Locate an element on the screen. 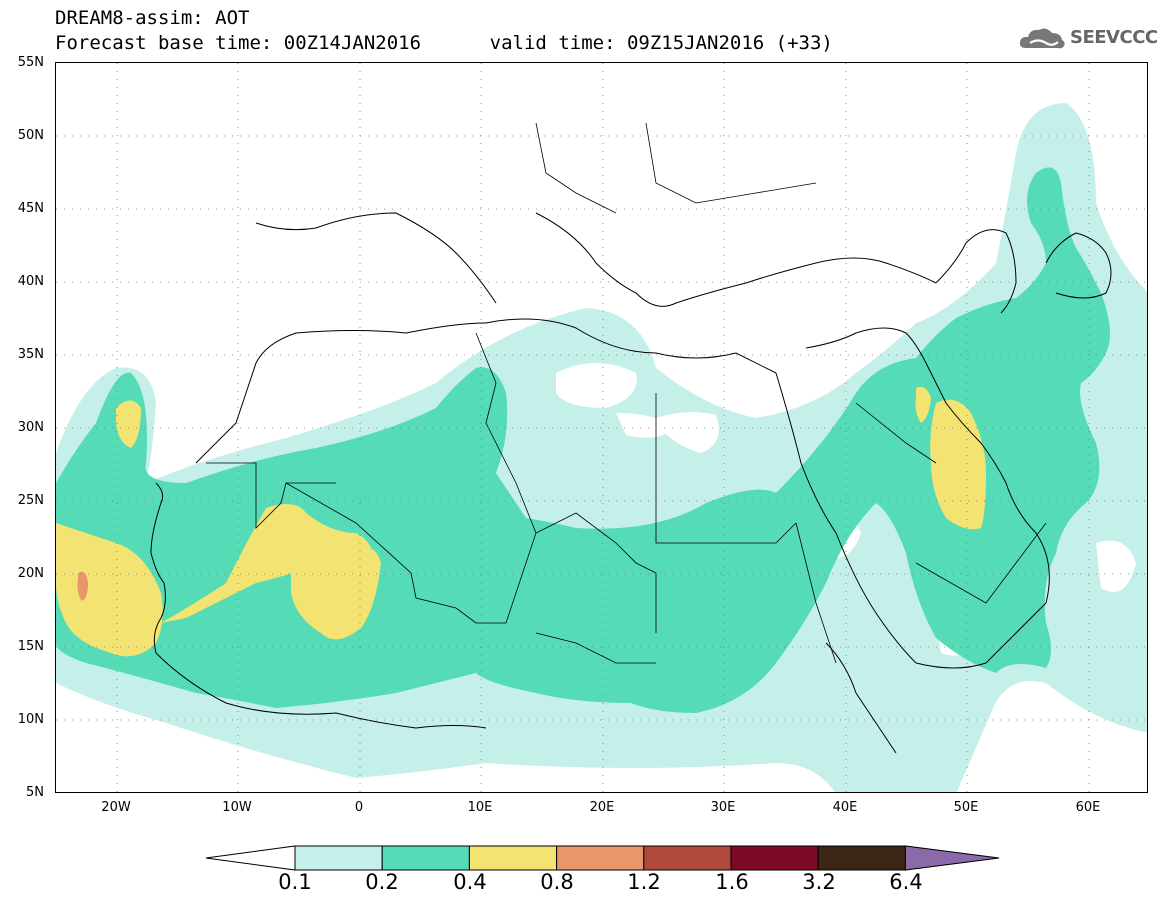 The height and width of the screenshot is (905, 1165). colorbar-label: 6.4 is located at coordinates (906, 882).